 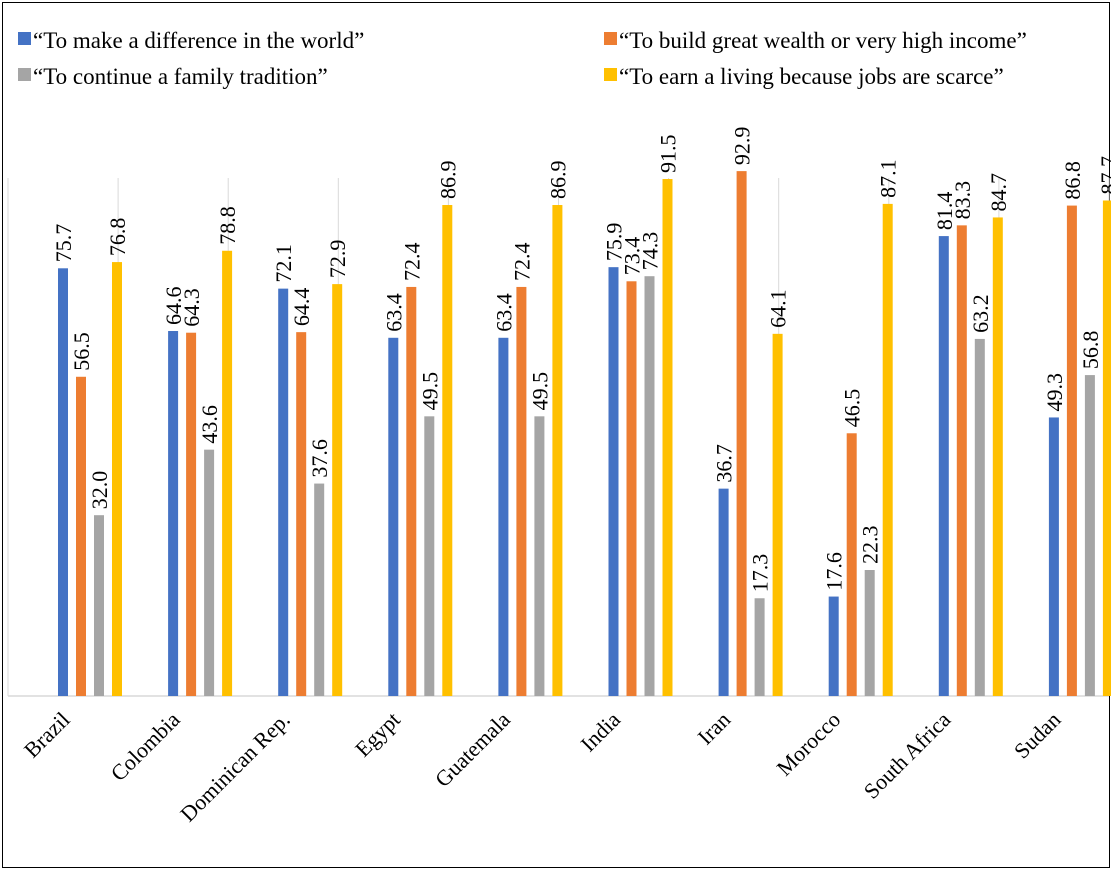 I want to click on x-tick-label: Colombia, so click(x=145, y=746).